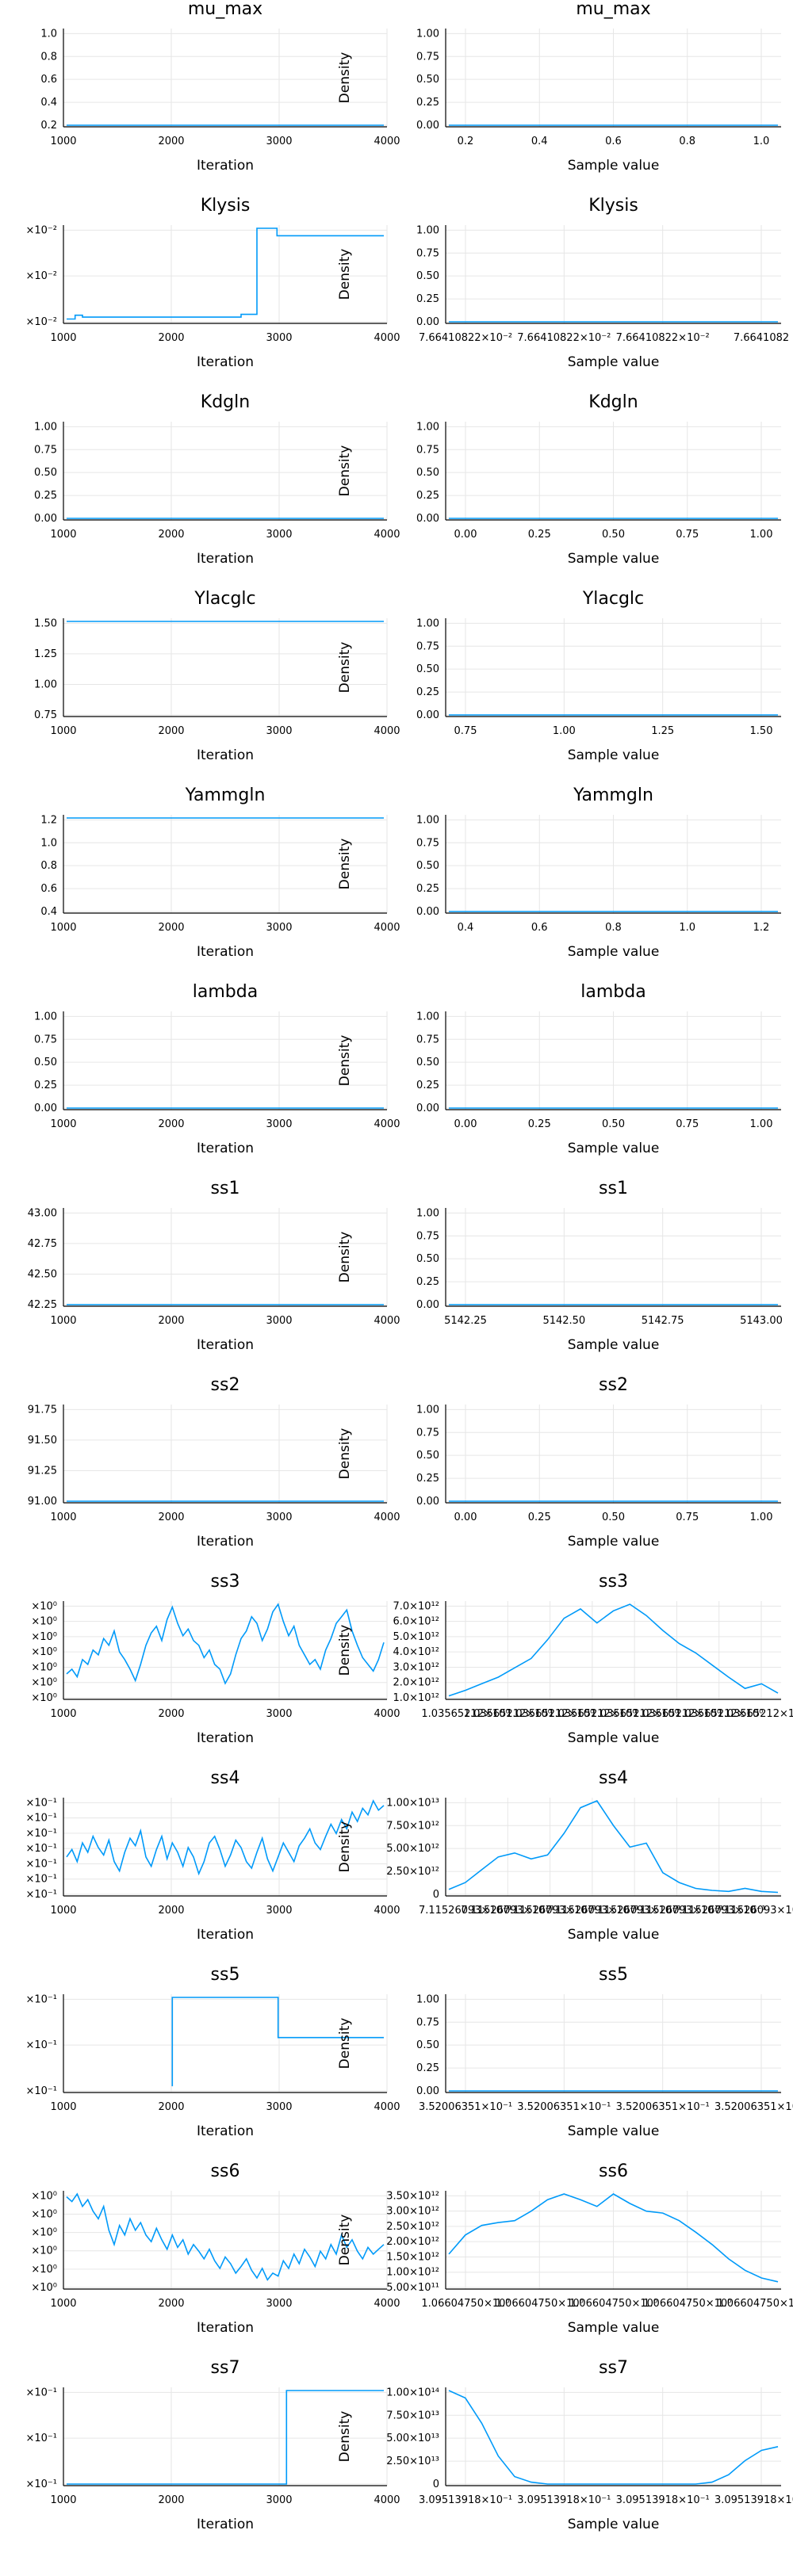  What do you see at coordinates (466, 141) in the screenshot?
I see `x-tick-label: 0.2` at bounding box center [466, 141].